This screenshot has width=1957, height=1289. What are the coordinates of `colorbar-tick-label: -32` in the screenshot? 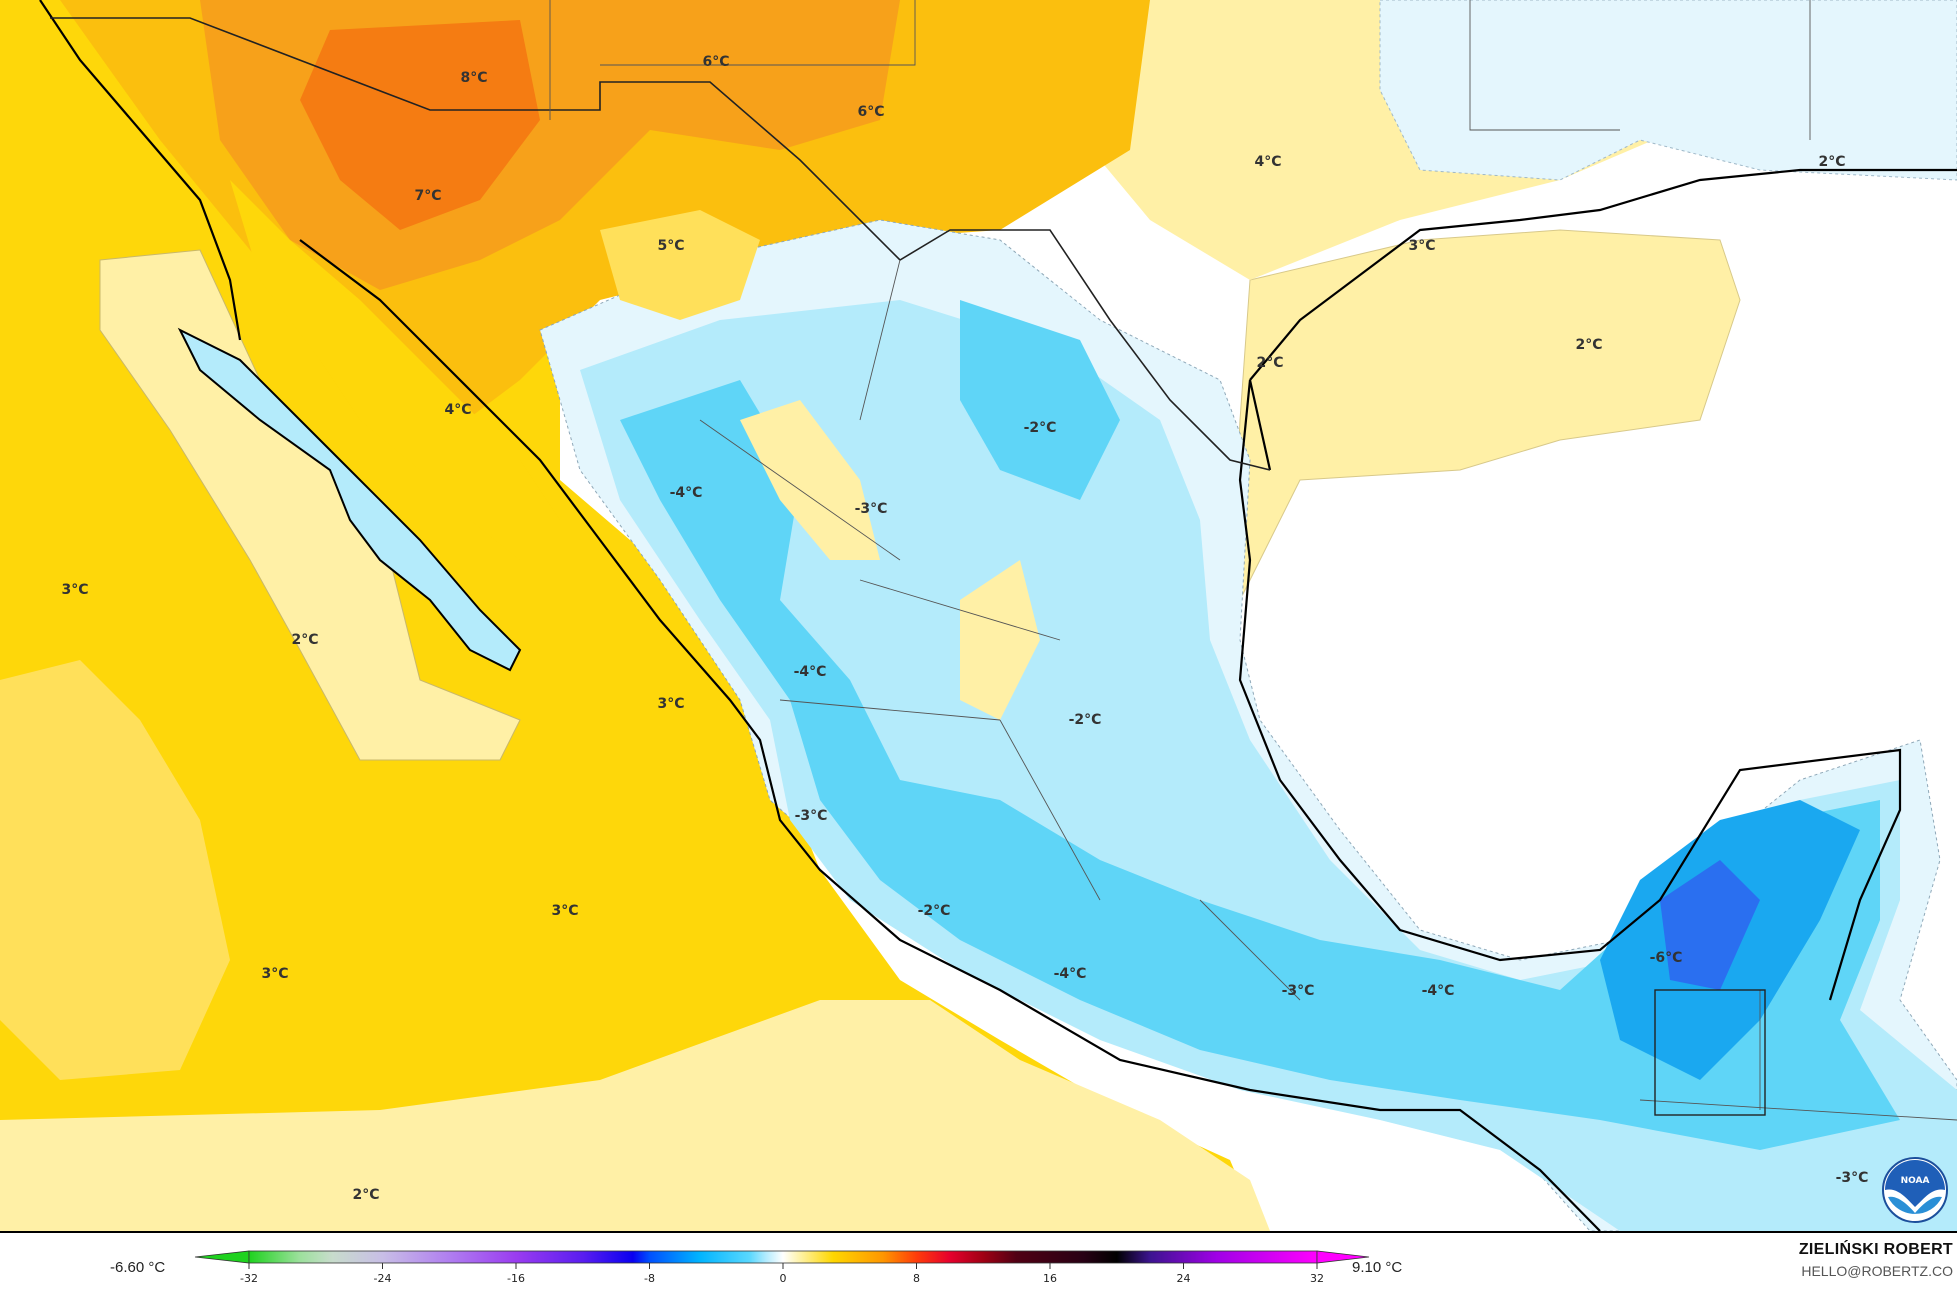 It's located at (249, 1278).